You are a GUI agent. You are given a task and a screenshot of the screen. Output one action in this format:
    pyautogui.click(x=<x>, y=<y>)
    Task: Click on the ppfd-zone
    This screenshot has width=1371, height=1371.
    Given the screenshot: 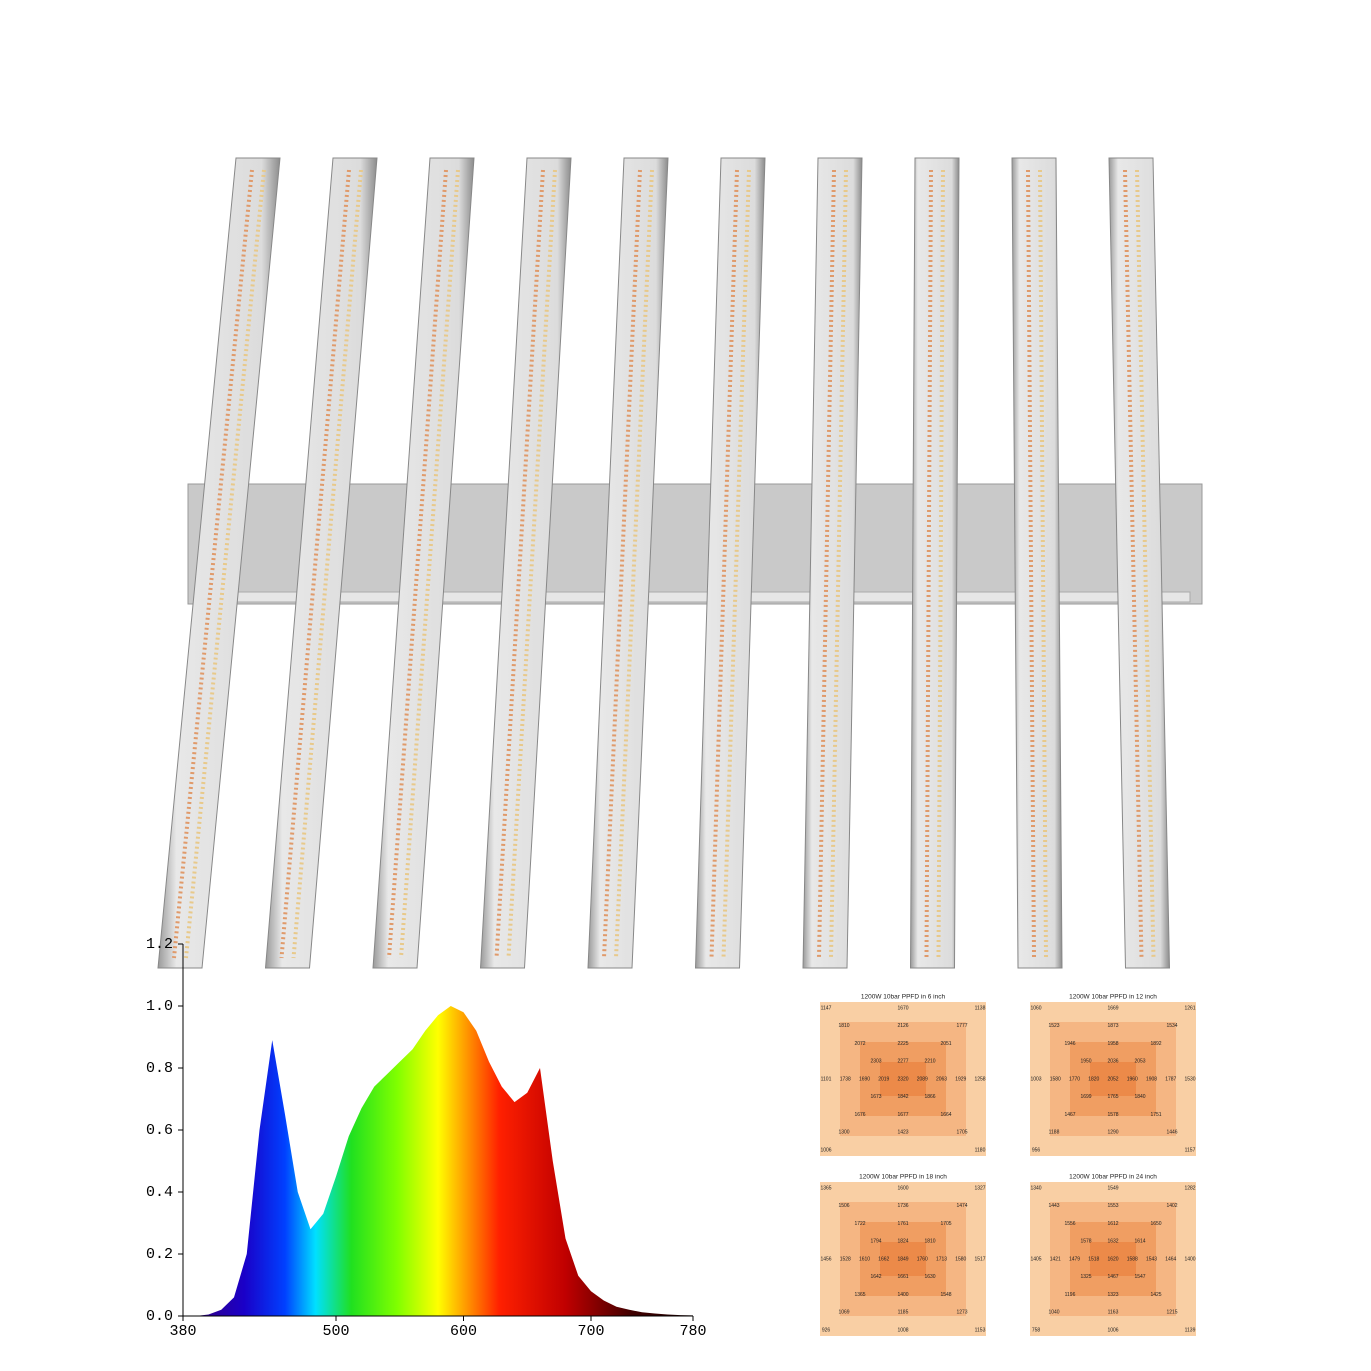 What is the action you would take?
    pyautogui.click(x=1113, y=1079)
    